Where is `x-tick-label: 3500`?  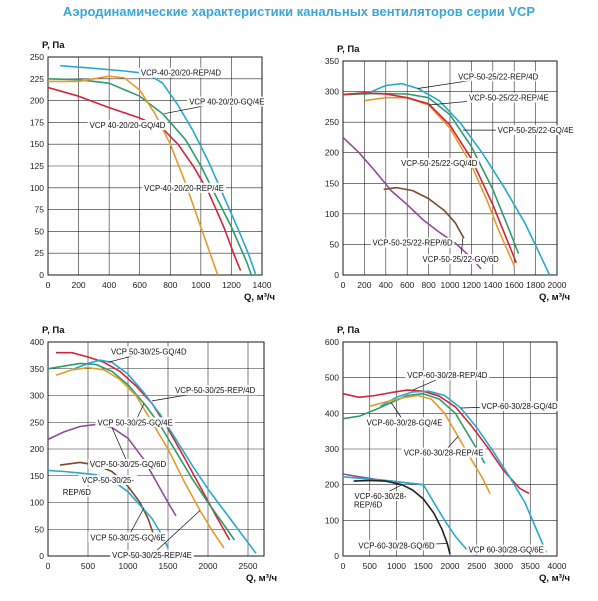
x-tick-label: 3500 is located at coordinates (530, 566).